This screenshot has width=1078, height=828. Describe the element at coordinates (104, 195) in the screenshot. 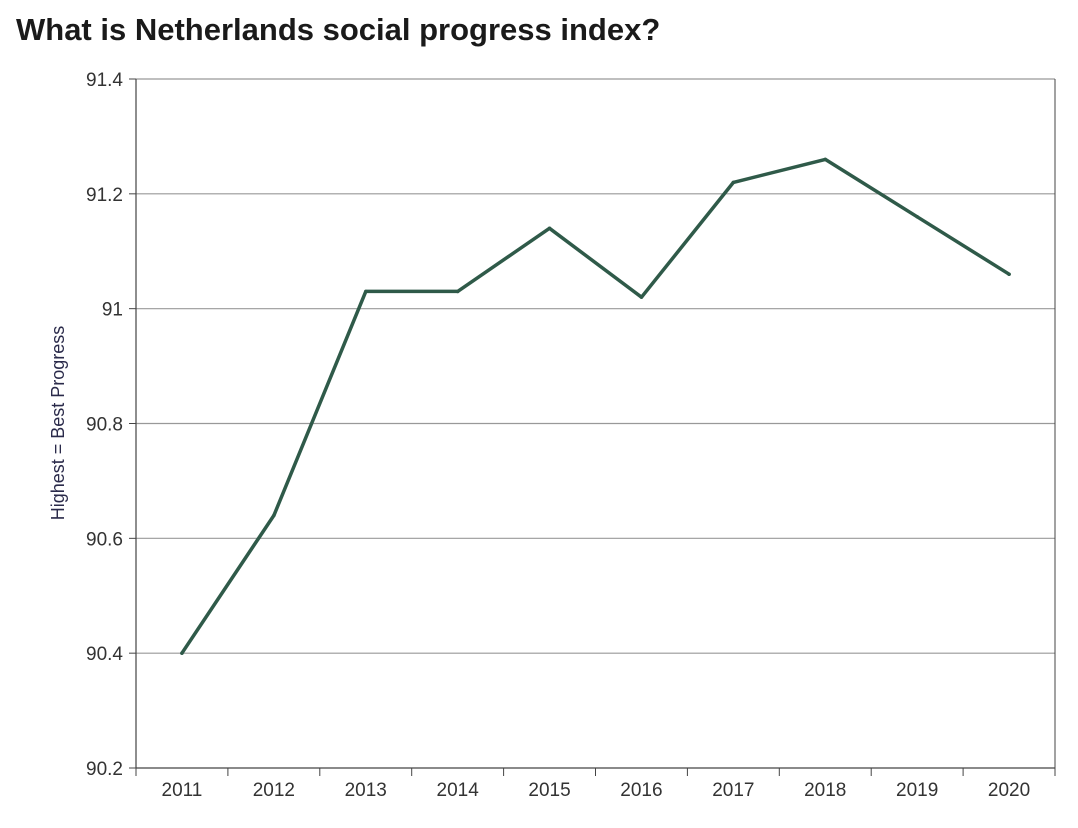

I see `y-tick-label: 91.2` at that location.